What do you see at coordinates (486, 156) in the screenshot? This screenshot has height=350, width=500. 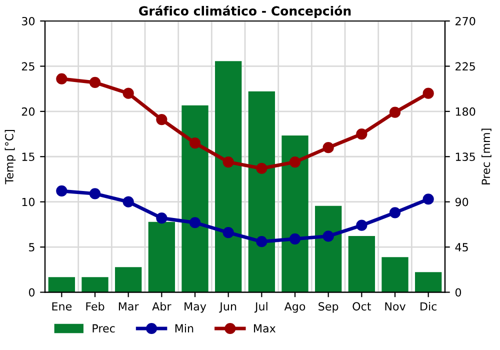 I see `y2-axis-title: Prec [mm]` at bounding box center [486, 156].